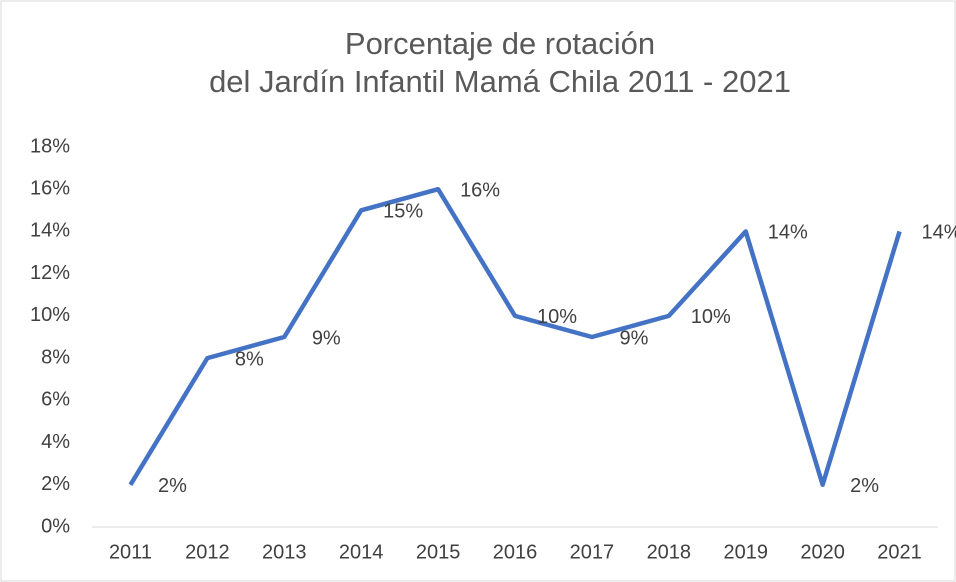 The height and width of the screenshot is (582, 956). Describe the element at coordinates (55, 484) in the screenshot. I see `y-tick-label: 2%` at that location.